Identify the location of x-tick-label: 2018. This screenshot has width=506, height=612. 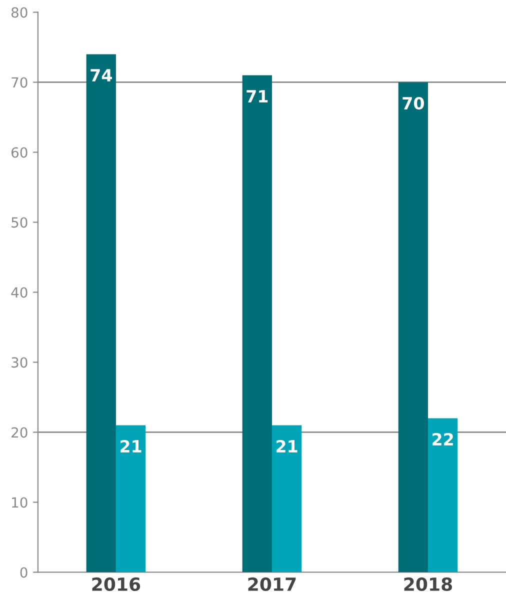
(428, 584).